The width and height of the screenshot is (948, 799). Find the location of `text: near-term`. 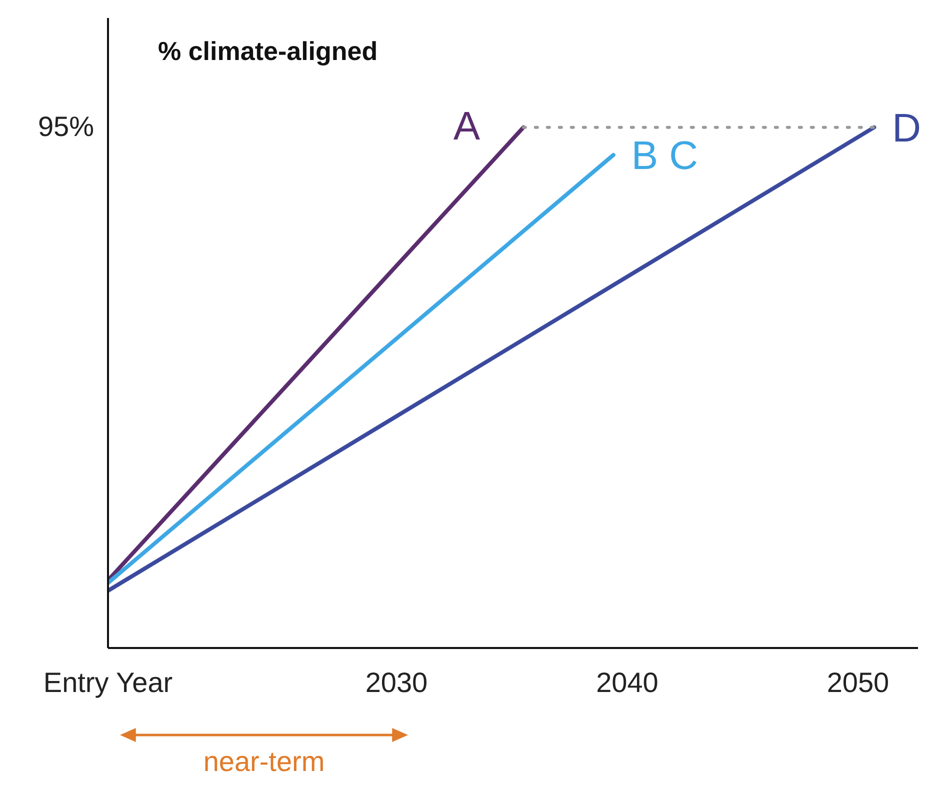

text: near-term is located at coordinates (264, 762).